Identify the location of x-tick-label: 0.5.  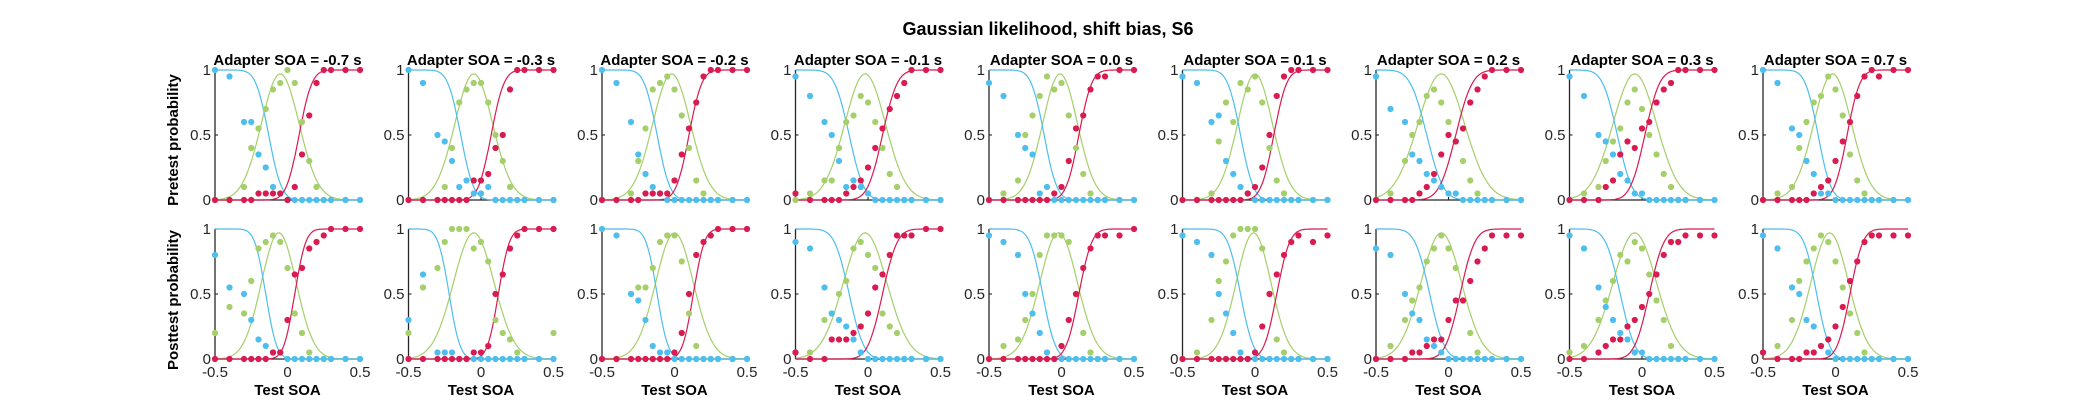
(1908, 372).